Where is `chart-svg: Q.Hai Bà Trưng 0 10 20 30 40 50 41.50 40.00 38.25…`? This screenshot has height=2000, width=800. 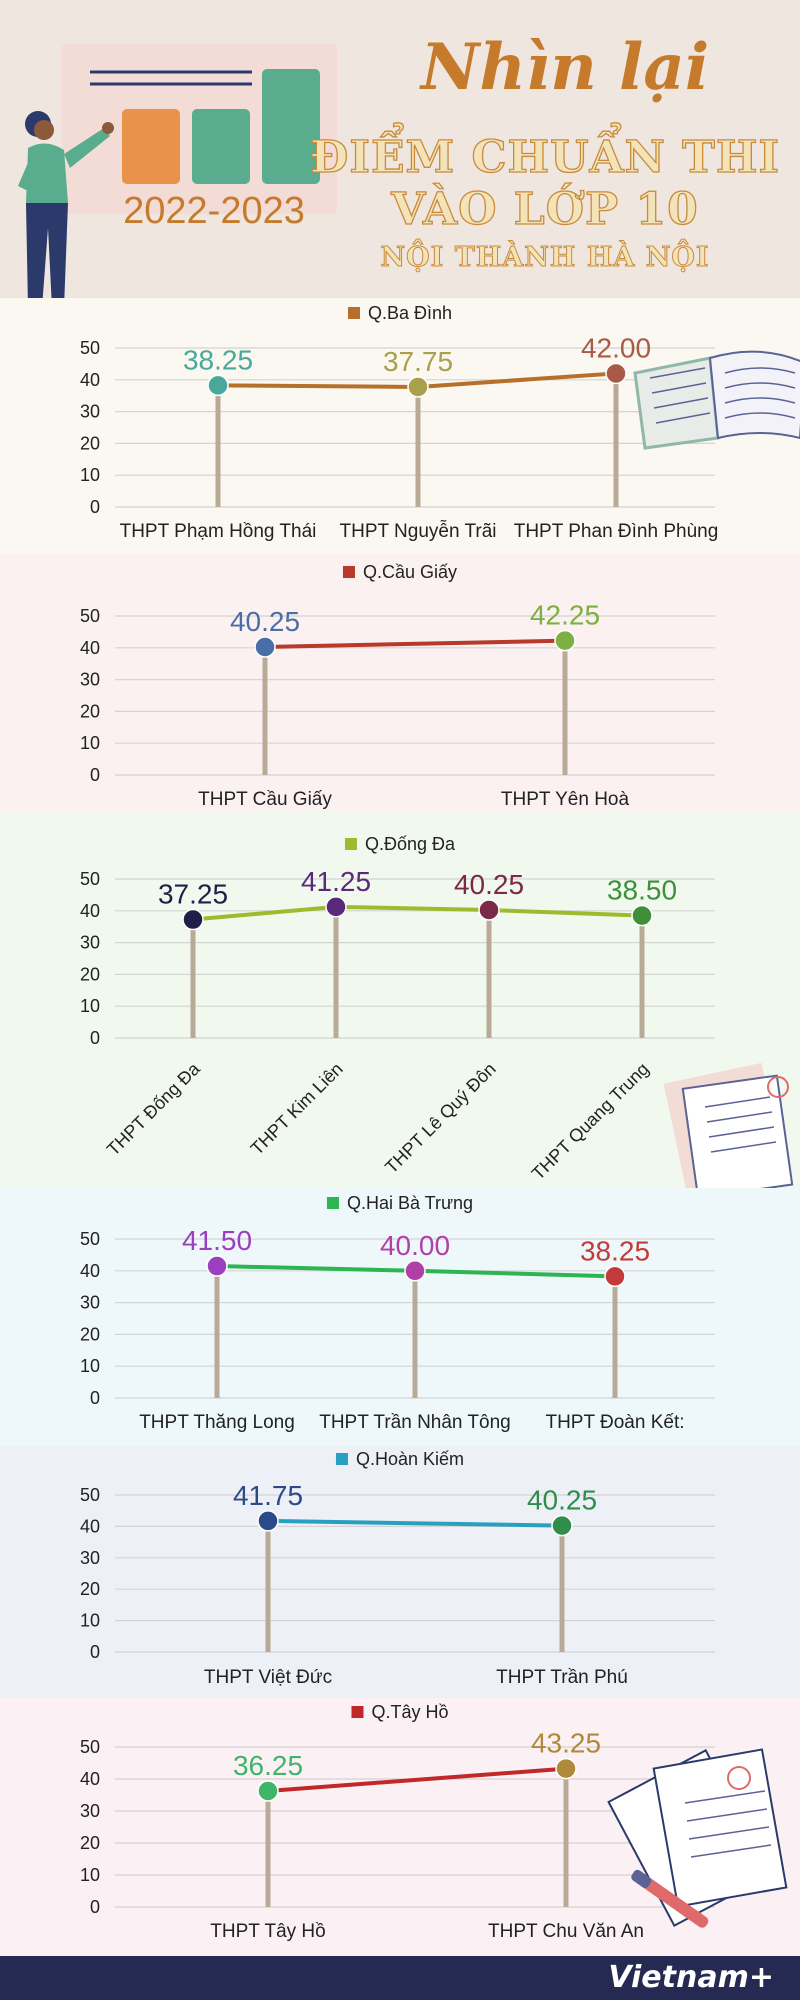 chart-svg: Q.Hai Bà Trưng 0 10 20 30 40 50 41.50 40.00 38.25… is located at coordinates (397, 1313).